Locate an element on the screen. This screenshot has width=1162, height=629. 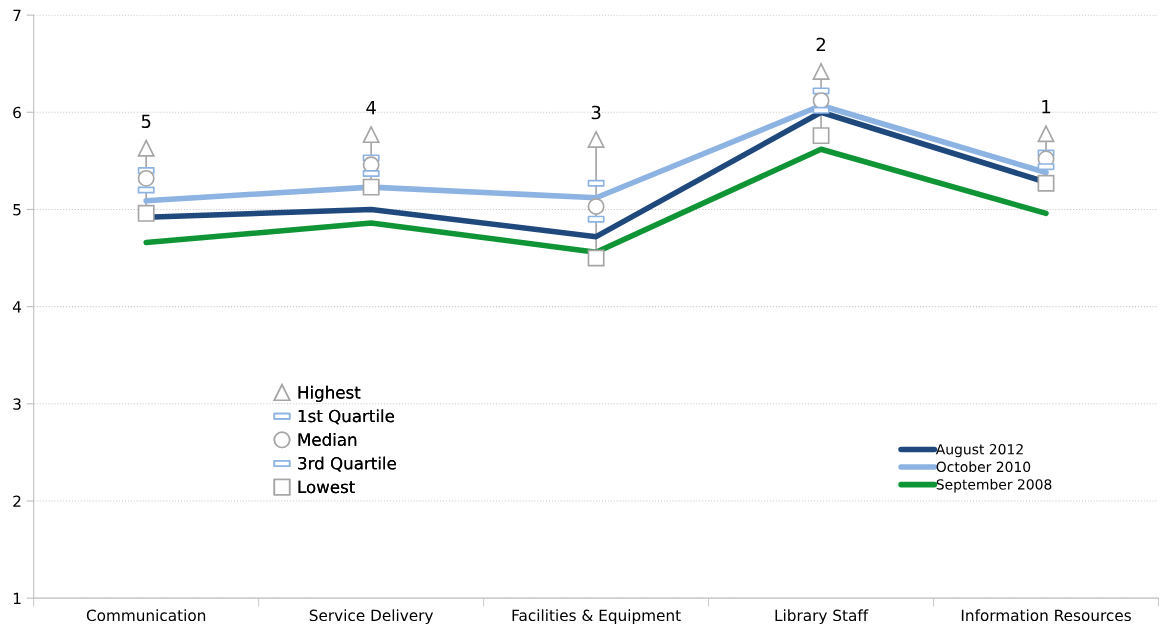
legend-label: September 2008 is located at coordinates (994, 485).